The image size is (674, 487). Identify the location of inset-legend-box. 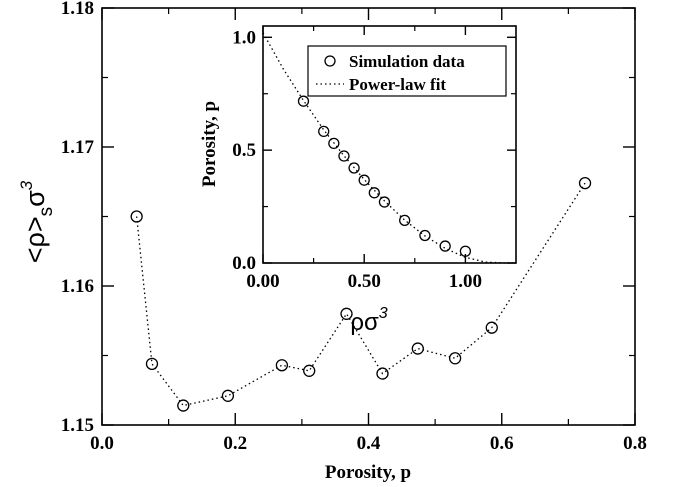
(407, 71).